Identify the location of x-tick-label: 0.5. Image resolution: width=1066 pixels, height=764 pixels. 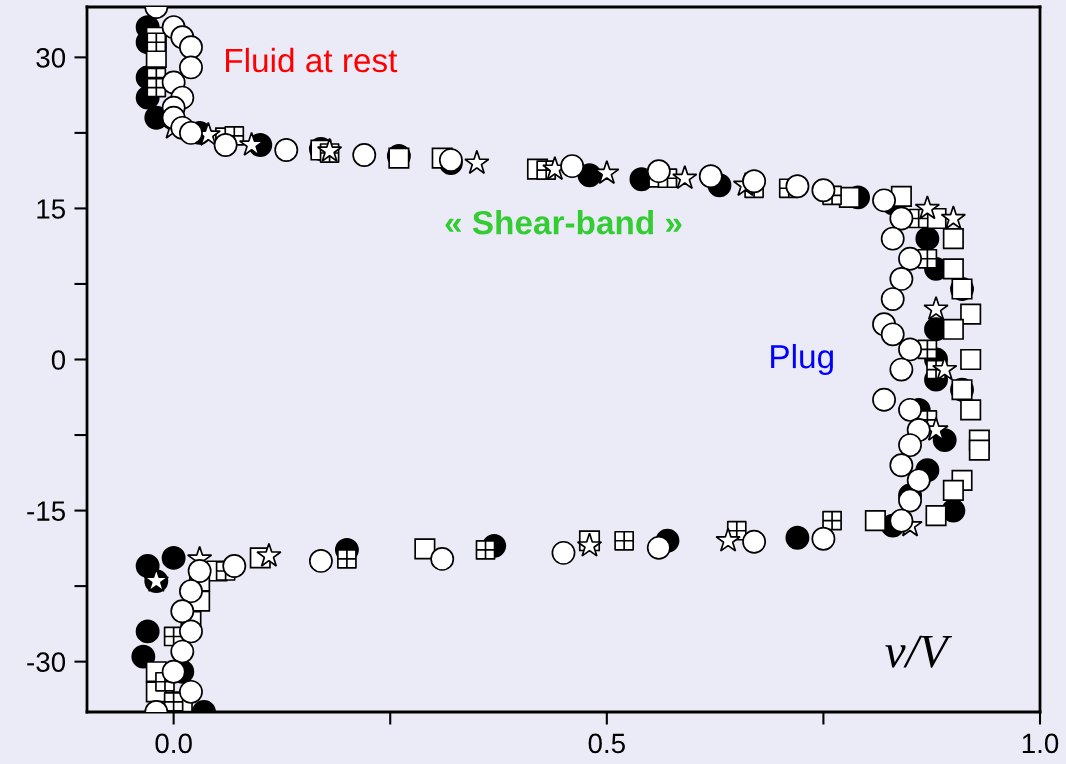
(606, 743).